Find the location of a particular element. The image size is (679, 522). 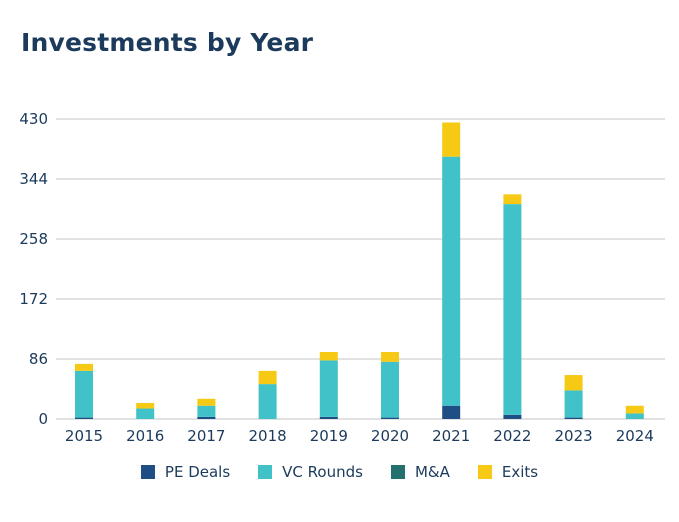

bar-exits-2017 is located at coordinates (206, 402).